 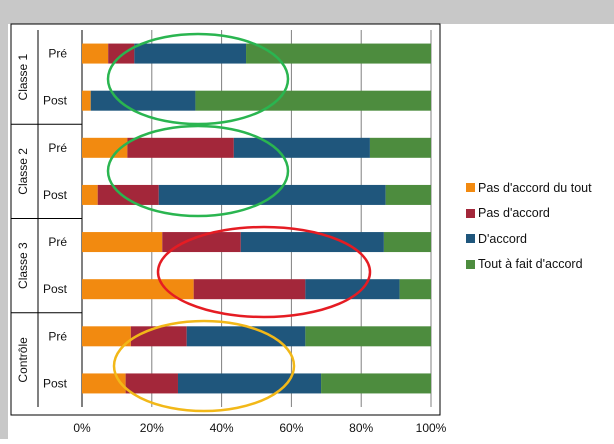 I want to click on legend-item: Pas d'accord, so click(x=529, y=214).